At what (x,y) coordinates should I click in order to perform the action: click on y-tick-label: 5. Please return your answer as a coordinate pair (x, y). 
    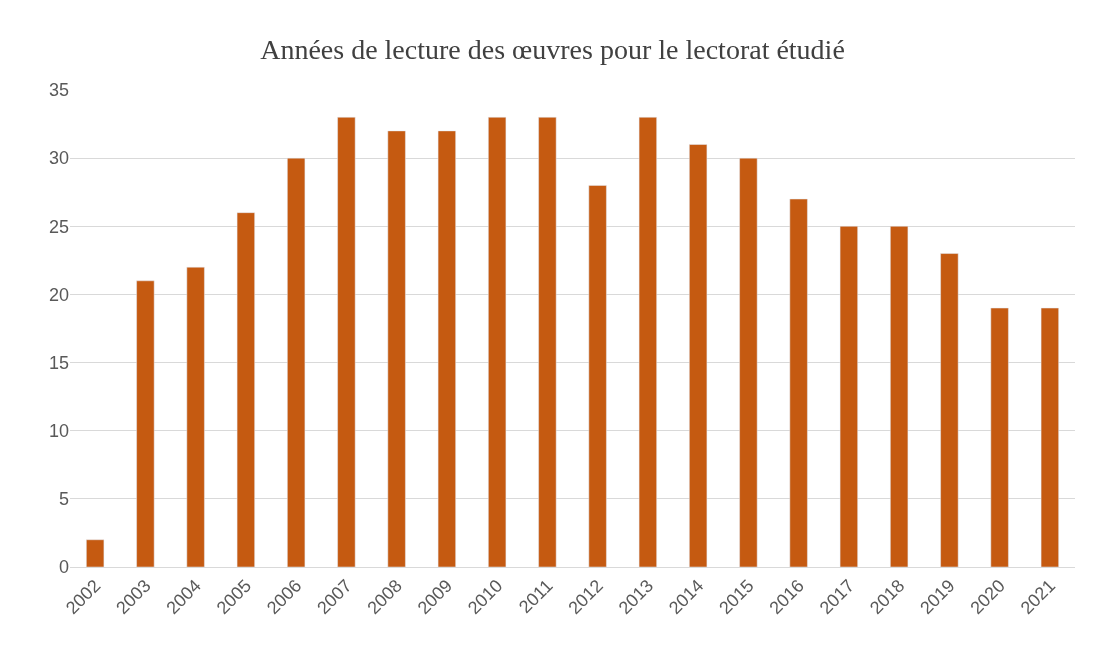
    Looking at the image, I should click on (63, 499).